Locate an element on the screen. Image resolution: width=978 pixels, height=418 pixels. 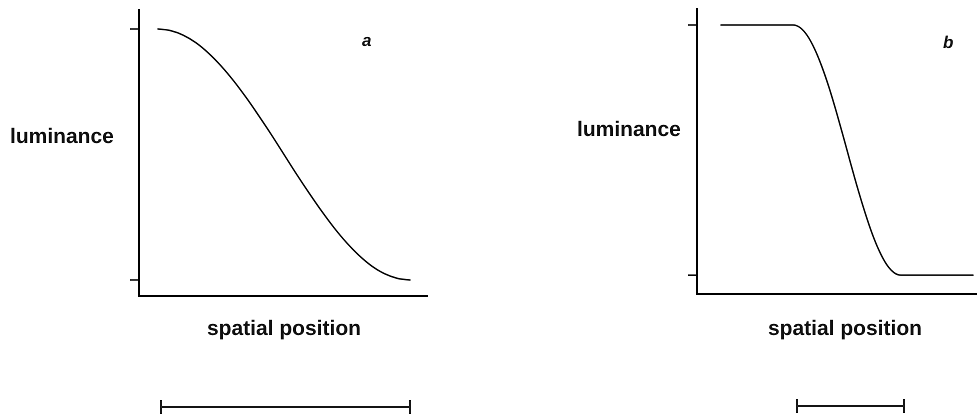
annotation: b is located at coordinates (948, 42).